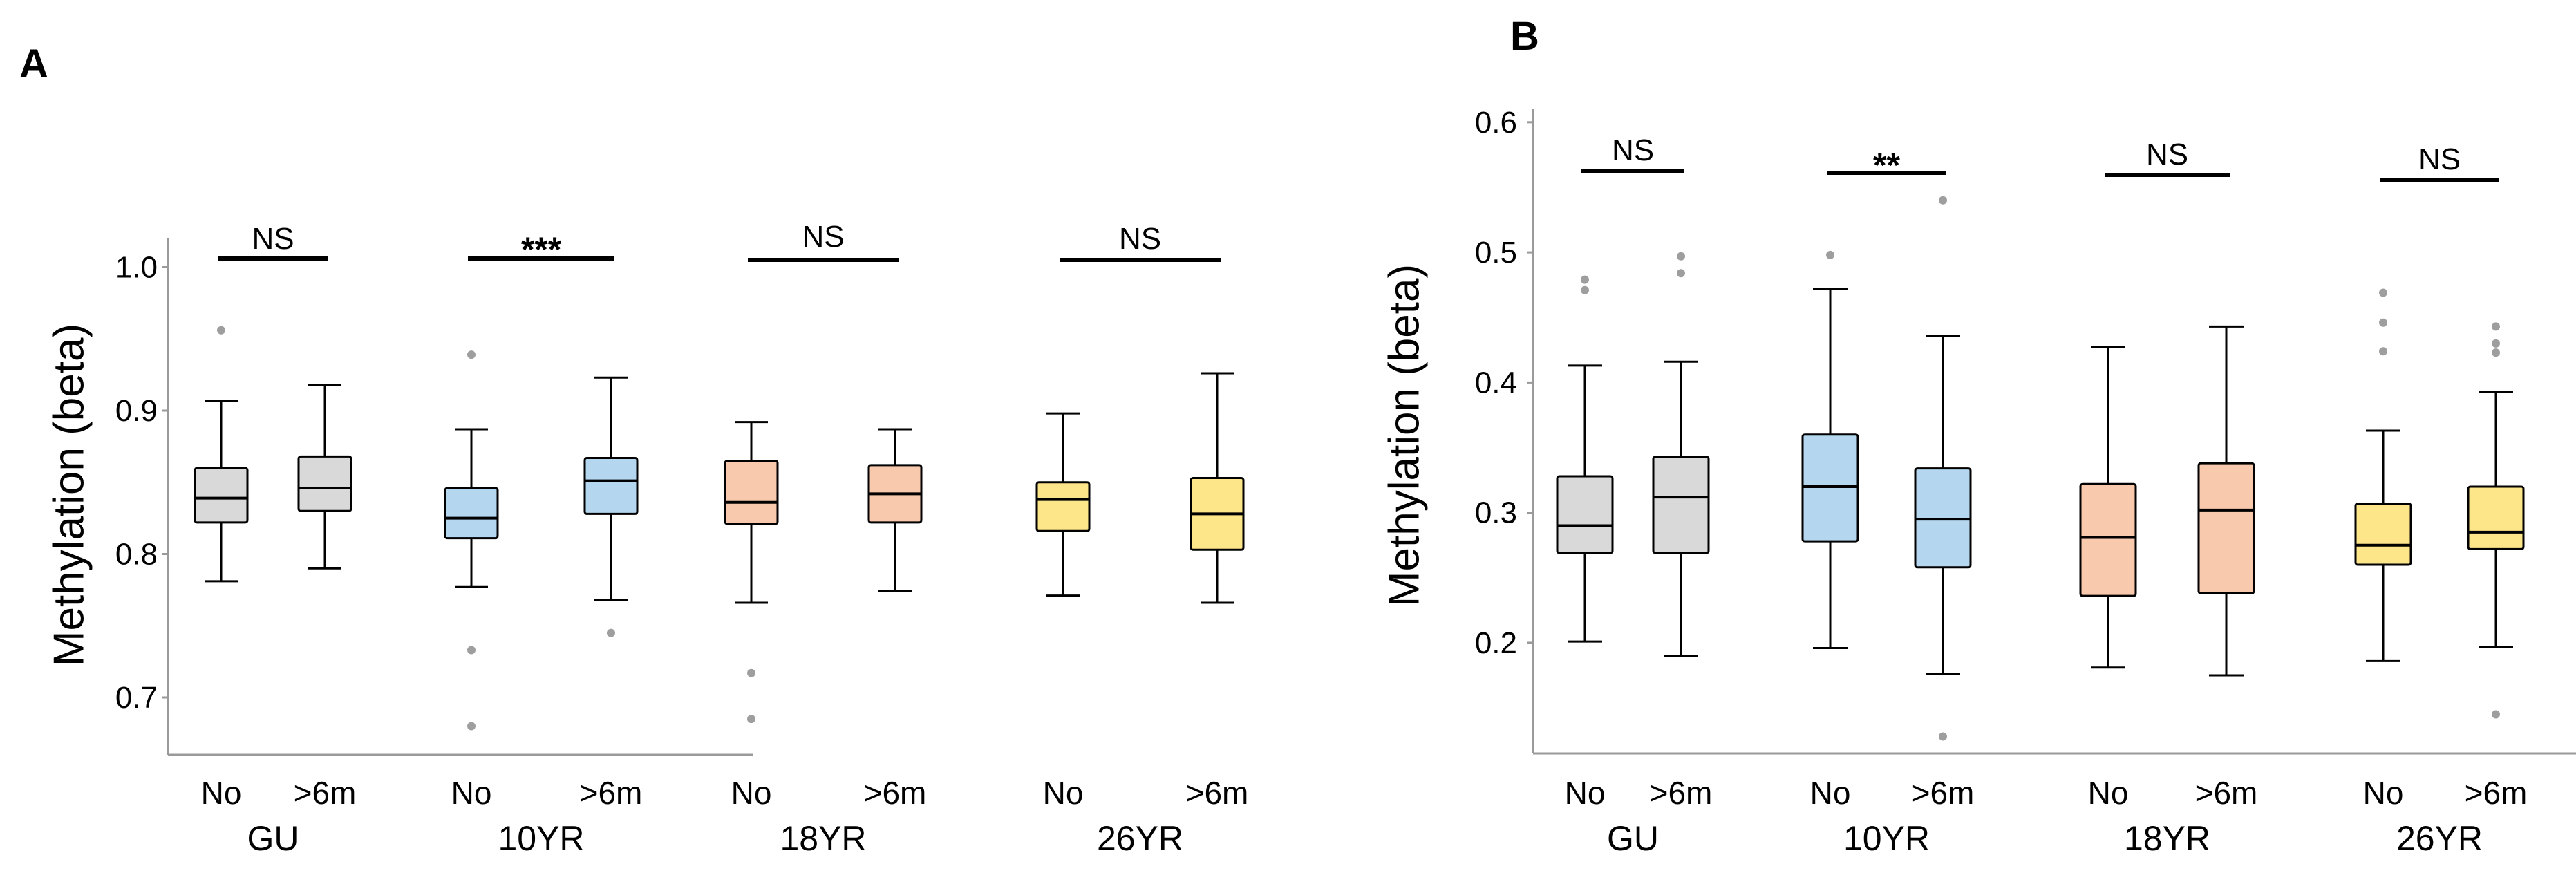 The image size is (2576, 882). What do you see at coordinates (1888, 502) in the screenshot?
I see `group-10yr: No >6m 10YR **` at bounding box center [1888, 502].